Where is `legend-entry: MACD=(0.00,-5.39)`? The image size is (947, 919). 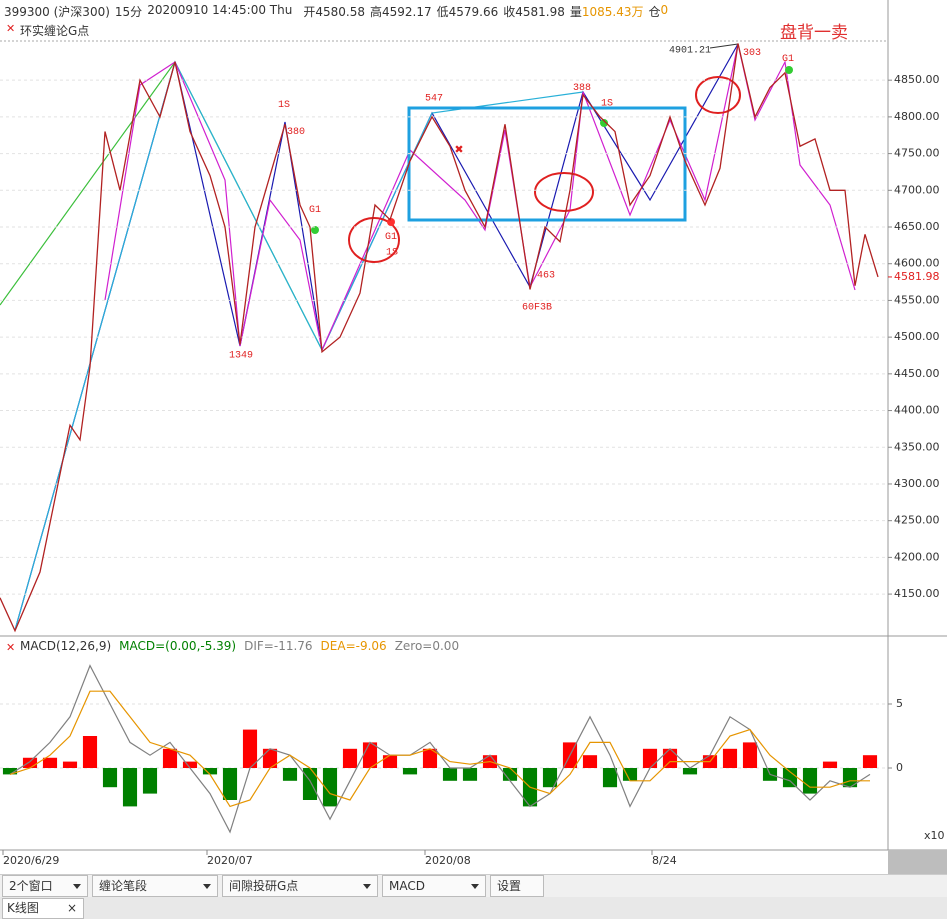
legend-entry: MACD=(0.00,-5.39) is located at coordinates (178, 646).